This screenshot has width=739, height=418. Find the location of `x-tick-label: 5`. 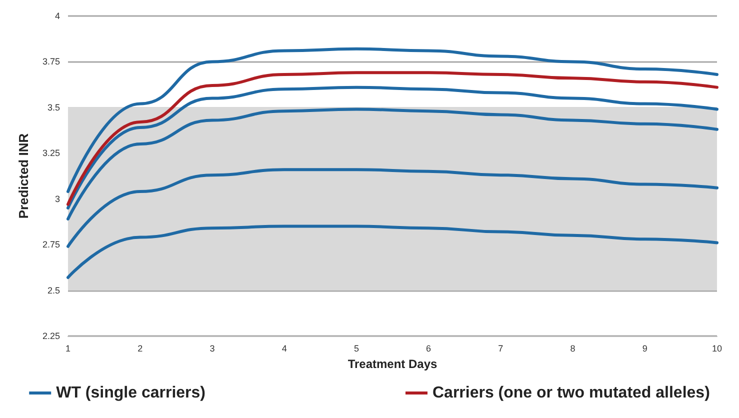

x-tick-label: 5 is located at coordinates (356, 349).